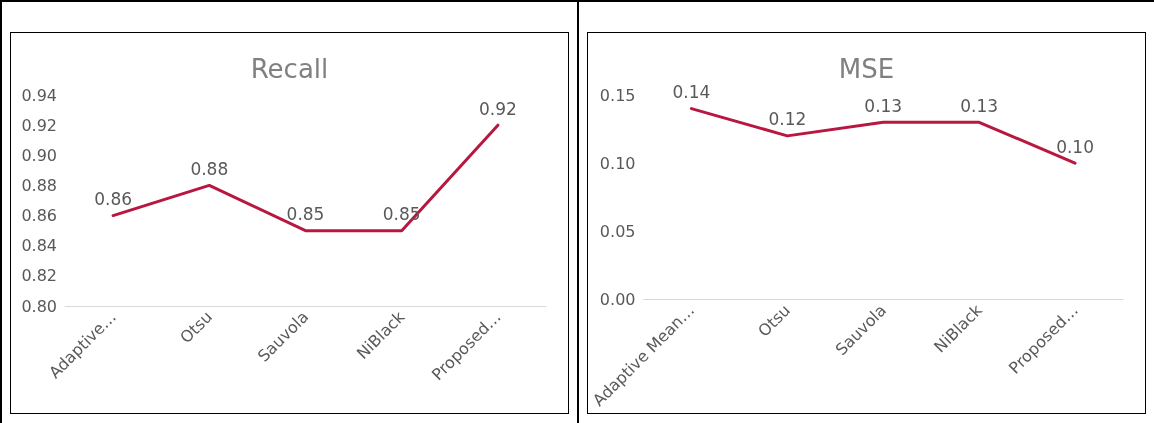  Describe the element at coordinates (39, 155) in the screenshot. I see `y-tick-label: 0.90` at that location.